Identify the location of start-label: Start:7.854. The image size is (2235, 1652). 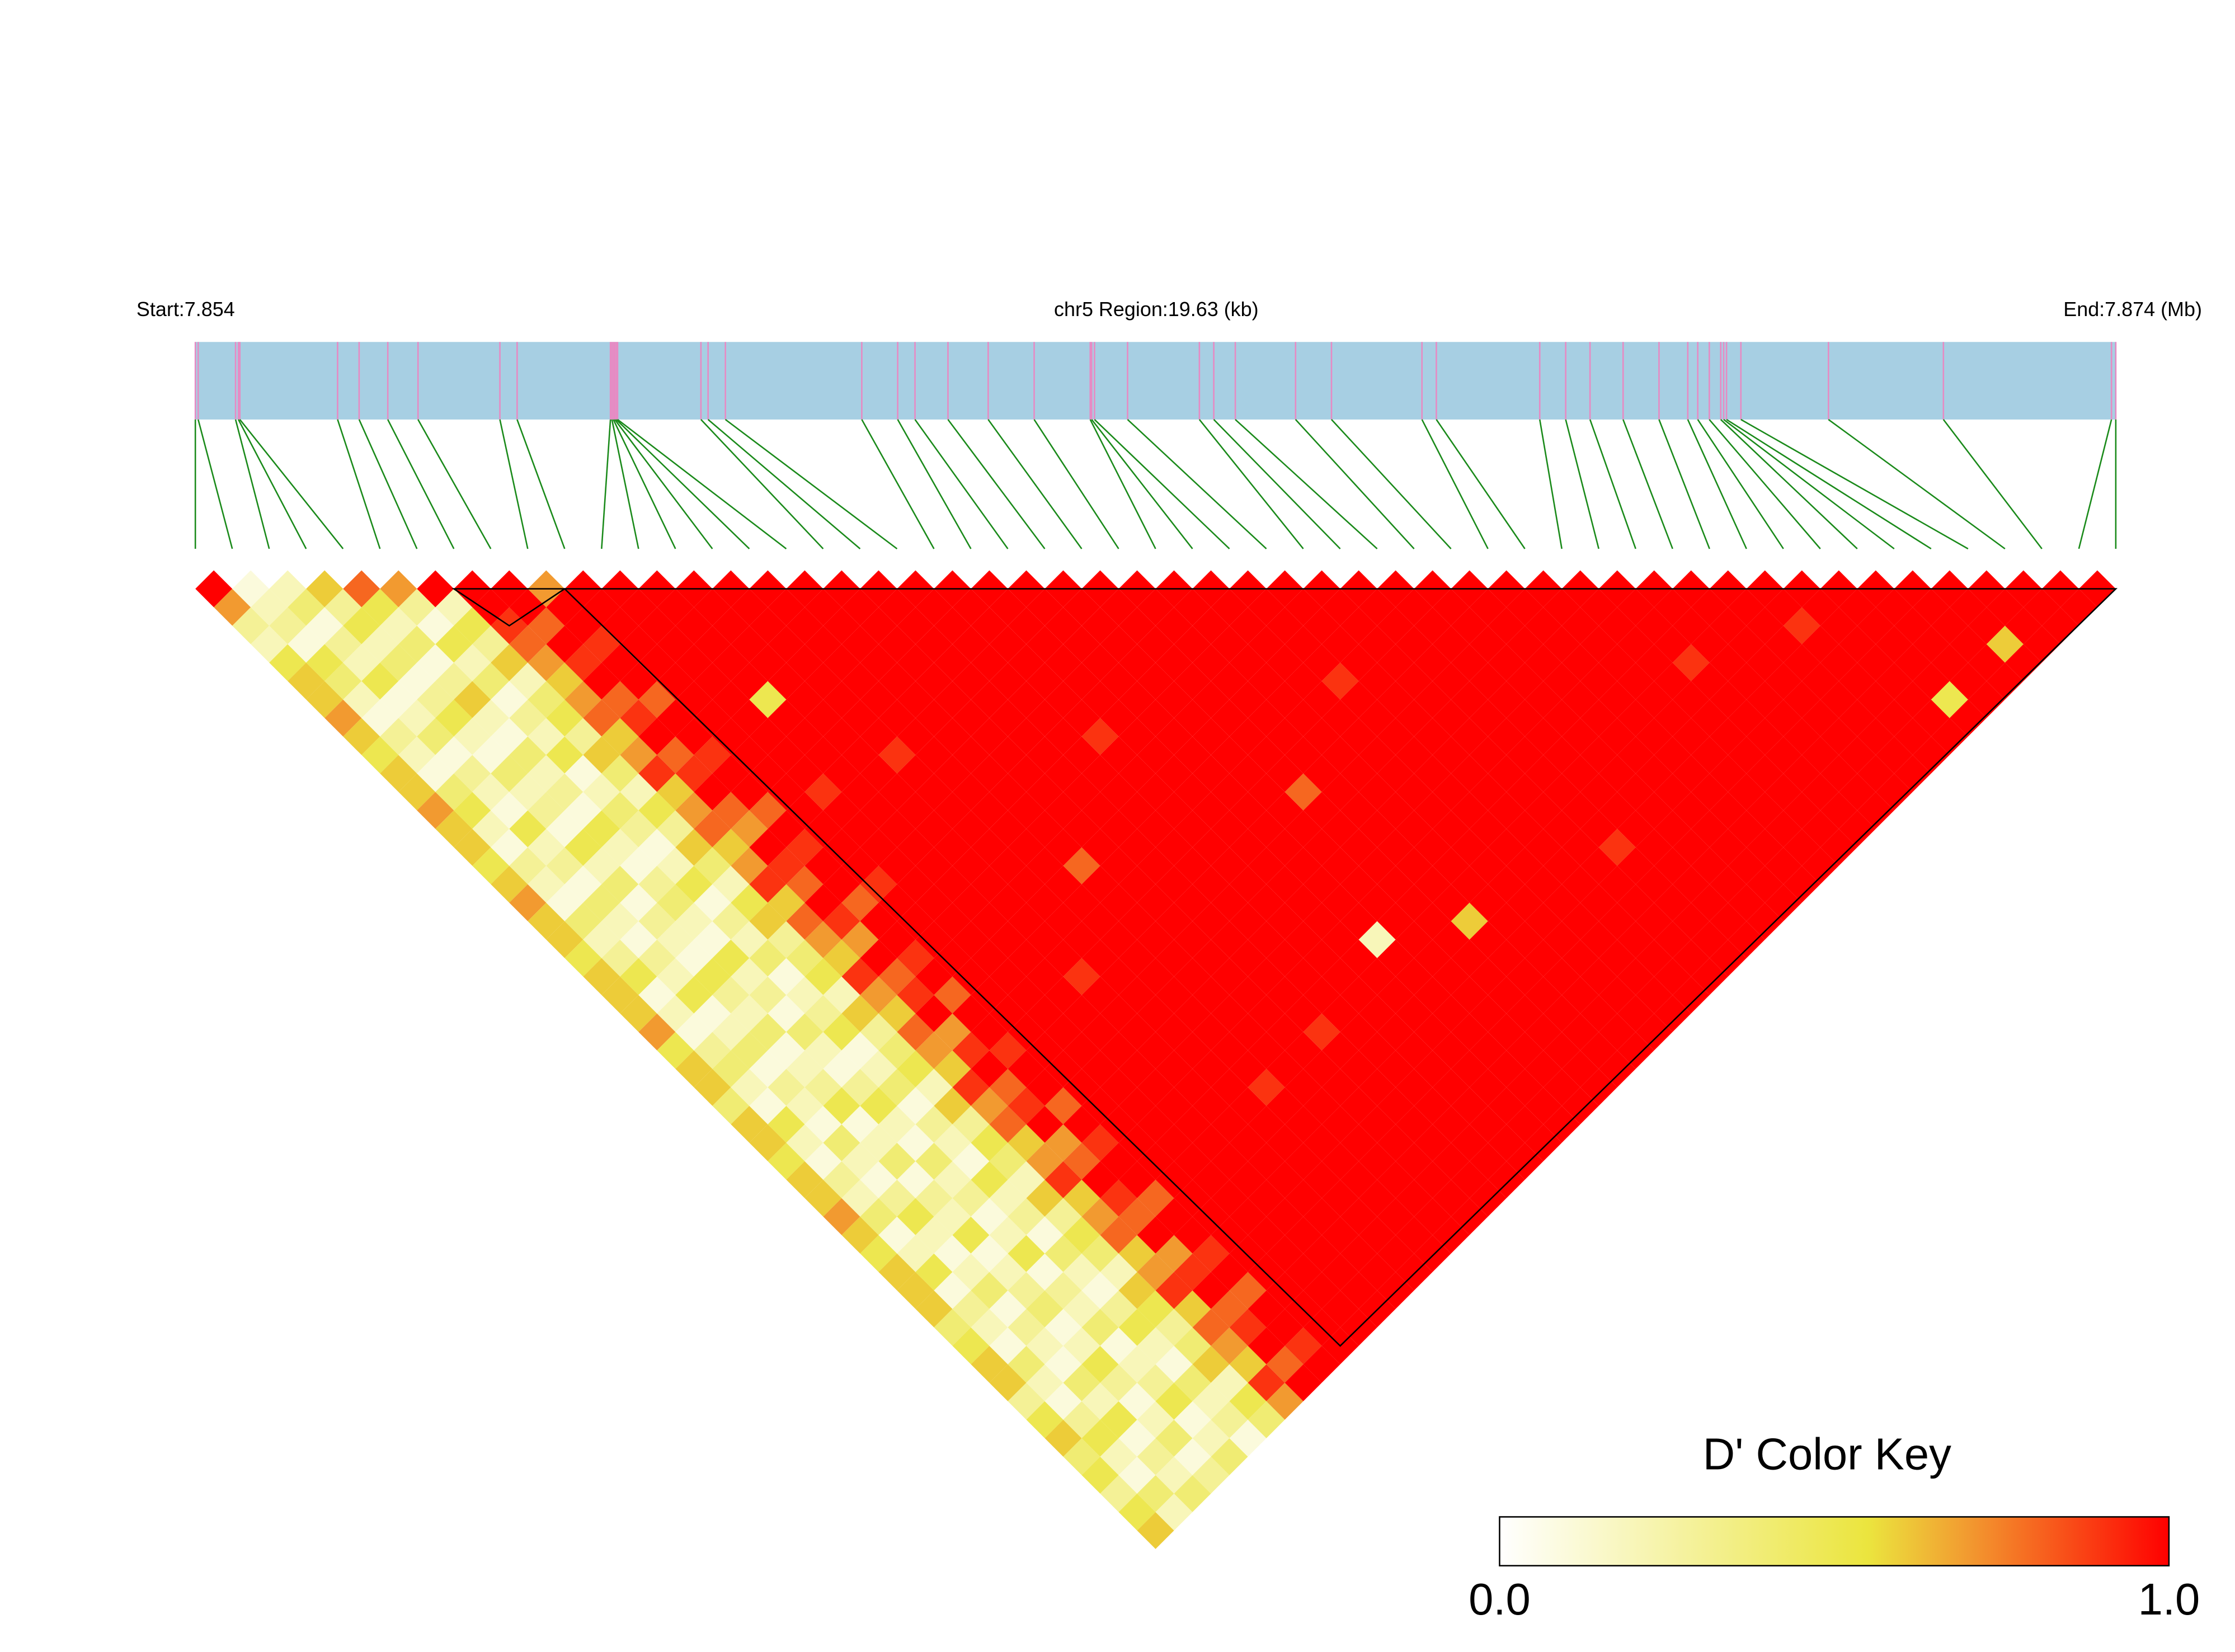
(186, 310).